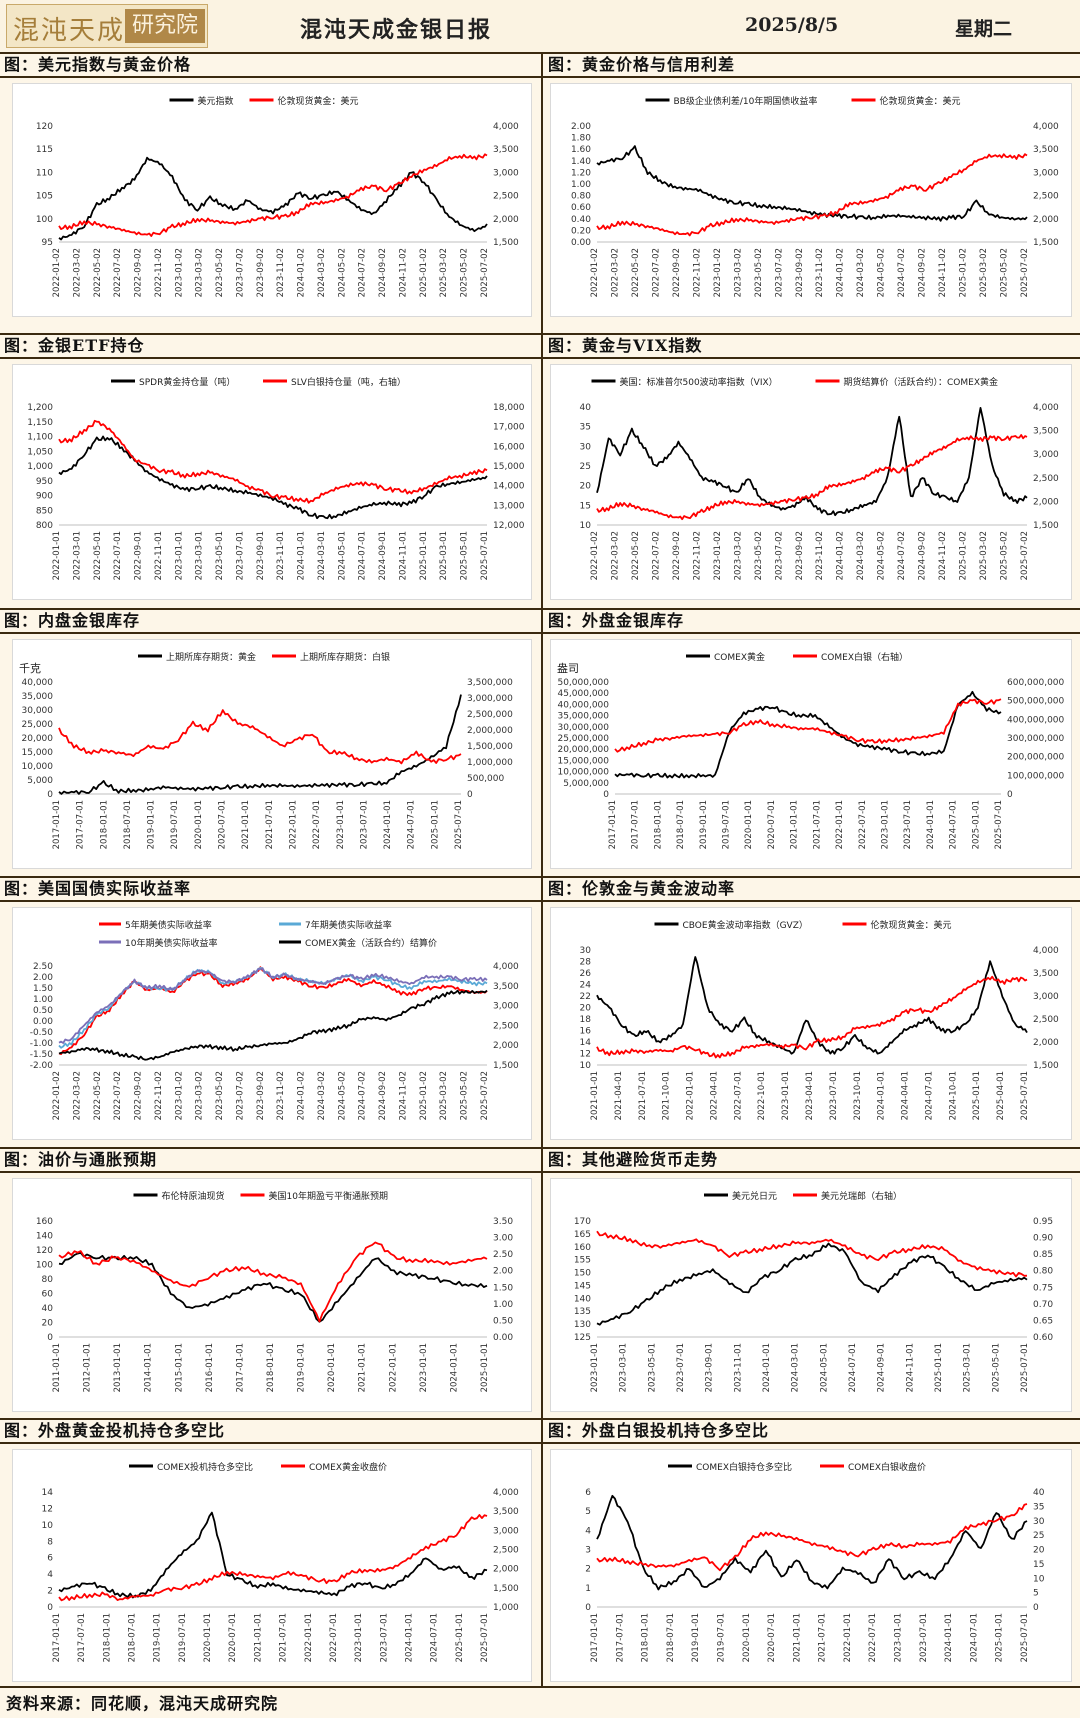 This screenshot has width=1080, height=1718. Describe the element at coordinates (179, 1367) in the screenshot. I see `x-tick-label: 2015-01-01` at that location.